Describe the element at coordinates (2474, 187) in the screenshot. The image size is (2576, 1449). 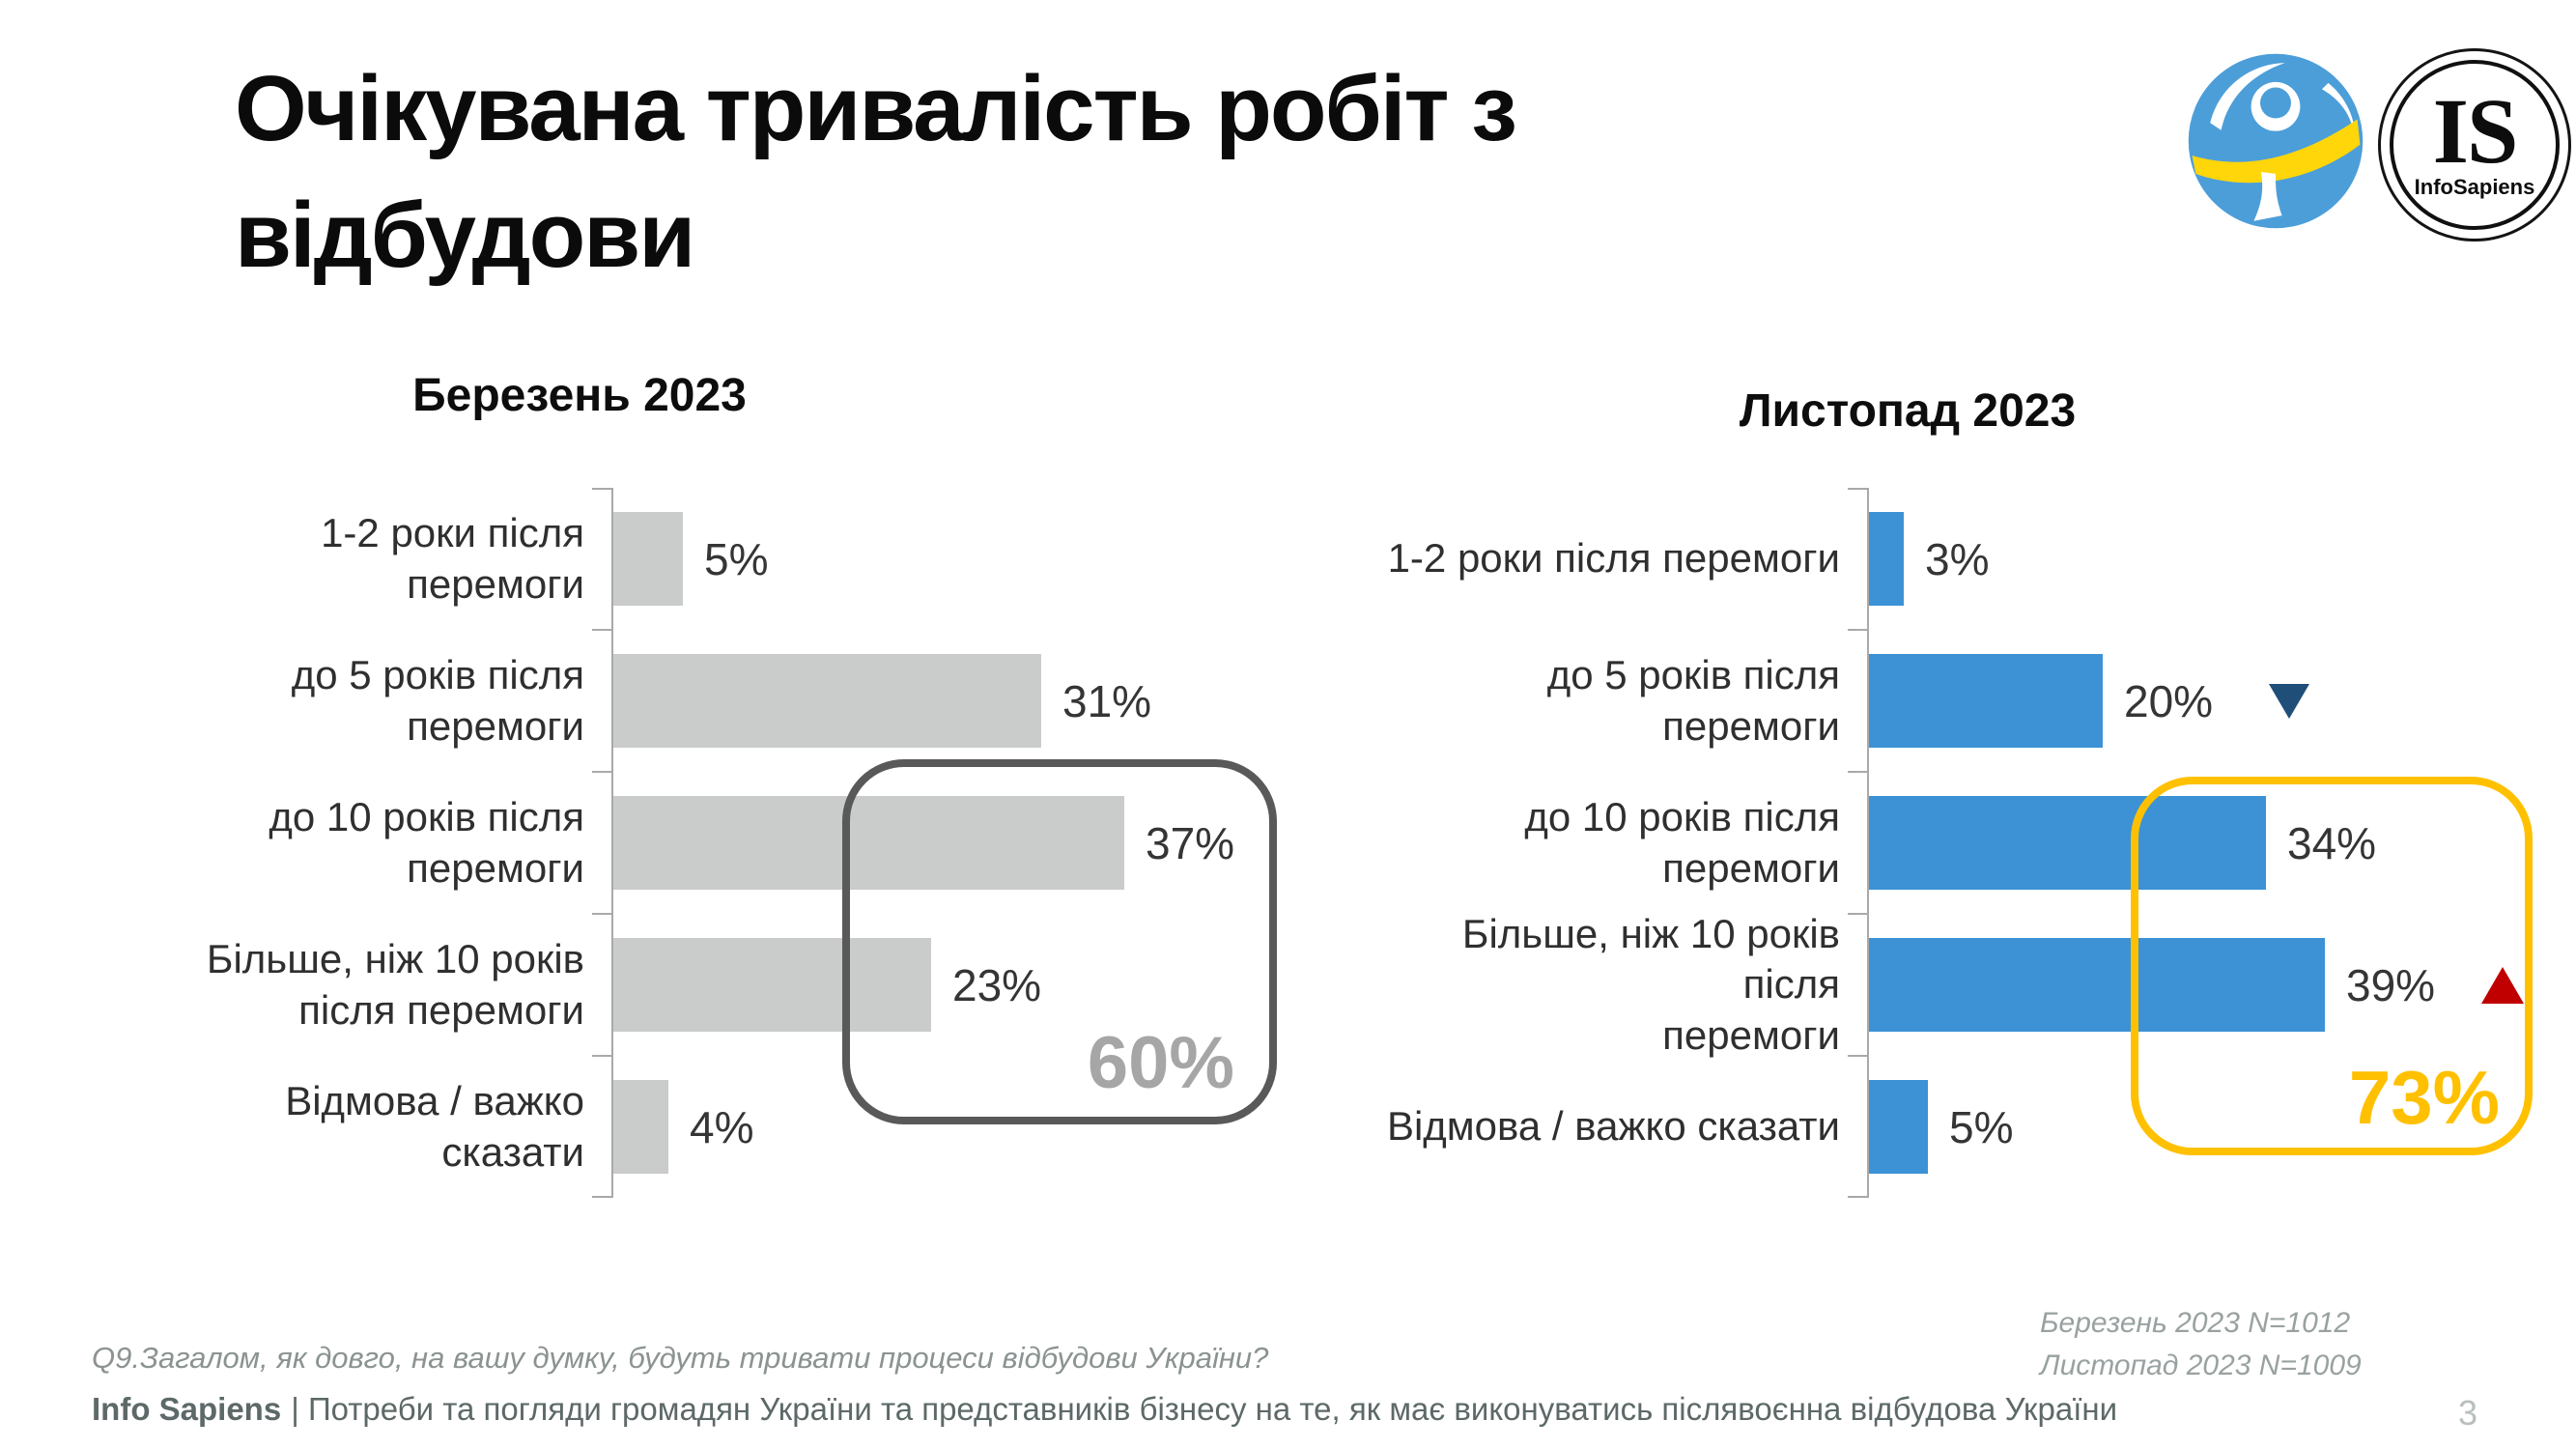
I see `is-caption: InfoSapiens` at that location.